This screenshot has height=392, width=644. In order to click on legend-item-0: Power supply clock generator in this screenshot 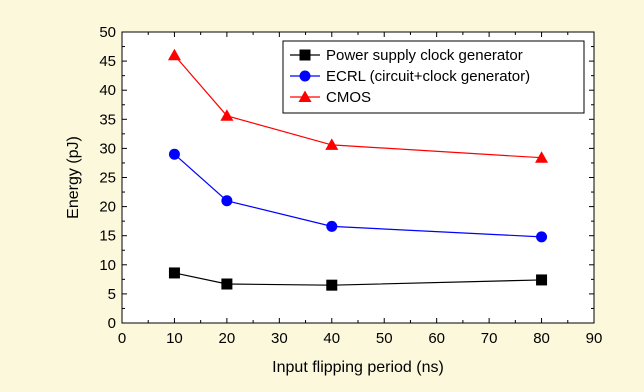, I will do `click(406, 55)`.